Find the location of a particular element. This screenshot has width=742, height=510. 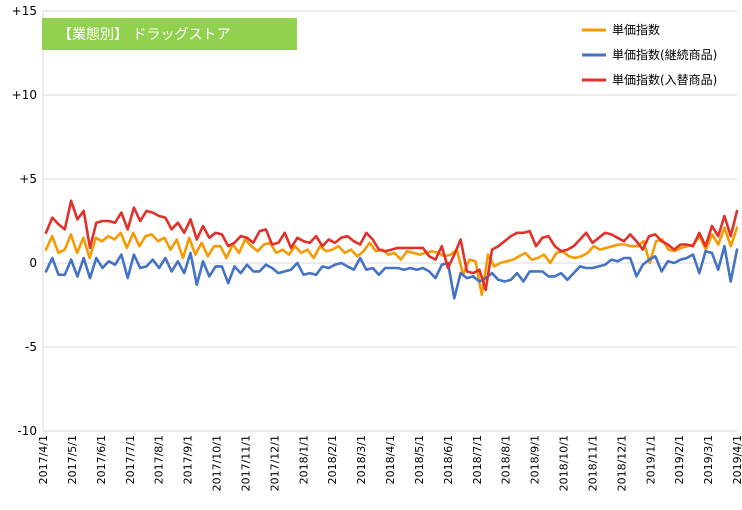

x-tick-label: 2018/7/1 is located at coordinates (477, 459).